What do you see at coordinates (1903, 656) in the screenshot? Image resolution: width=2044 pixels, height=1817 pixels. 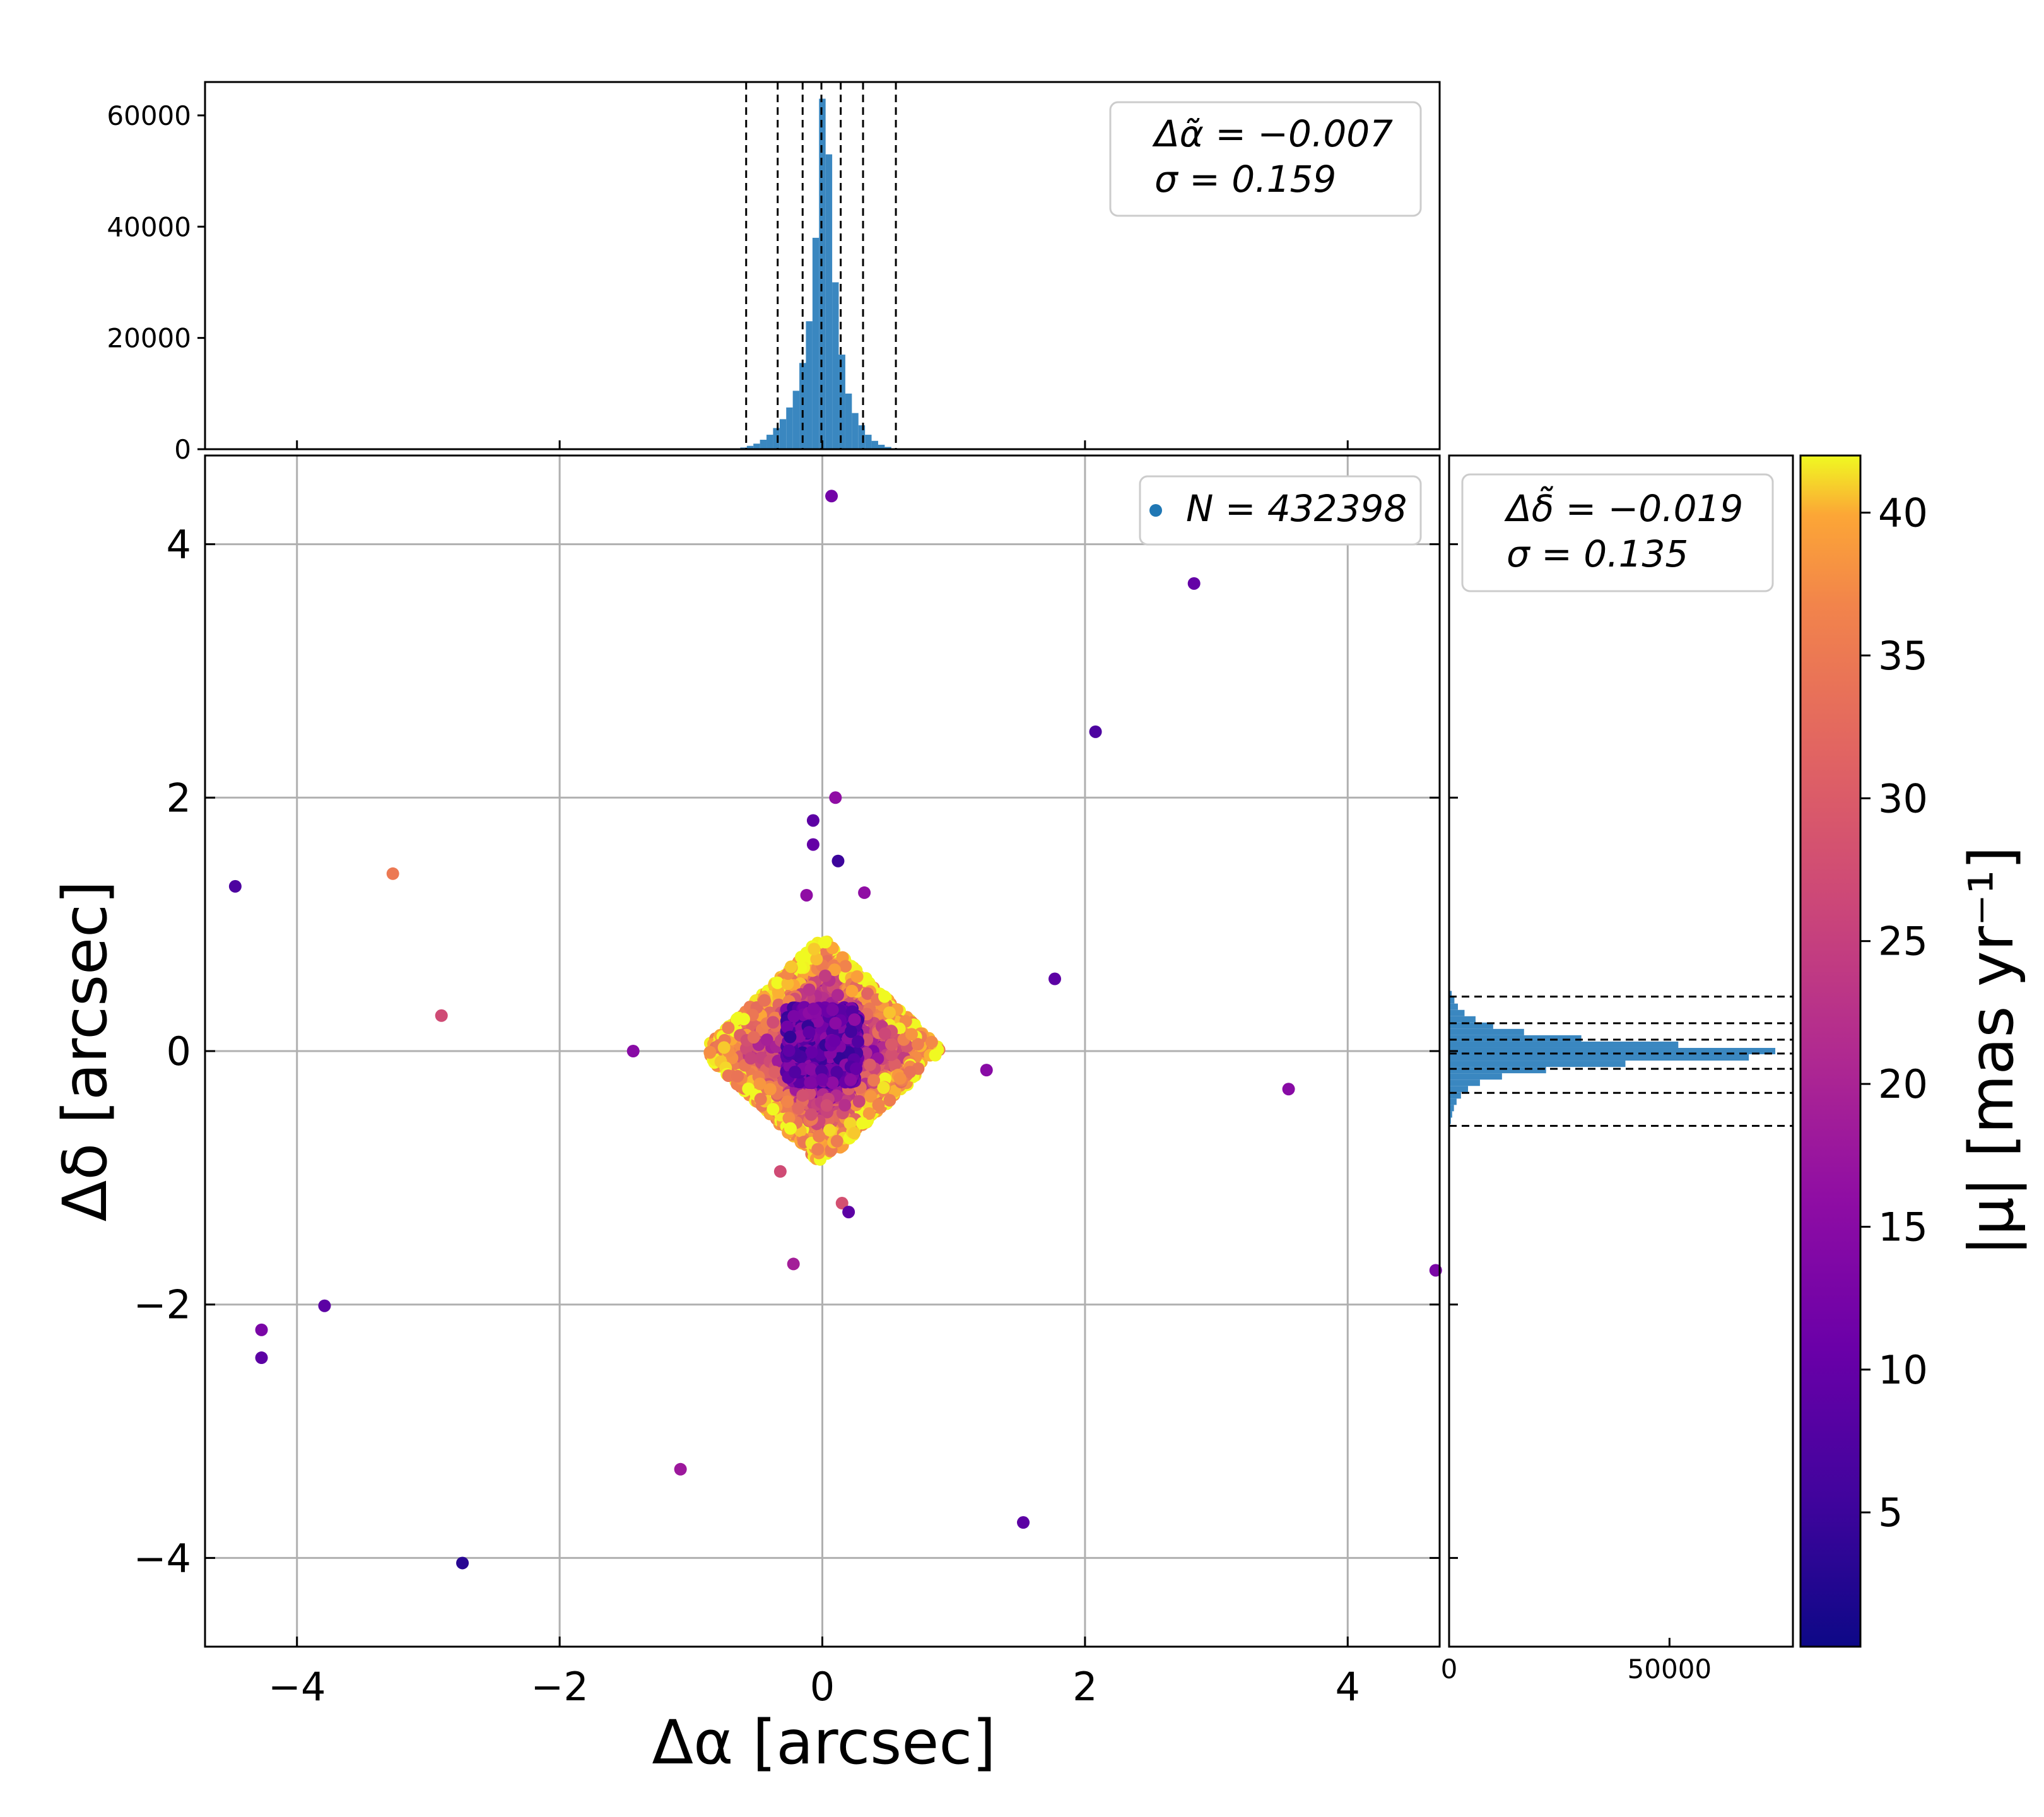 I see `colorbar-tick-label: 35` at bounding box center [1903, 656].